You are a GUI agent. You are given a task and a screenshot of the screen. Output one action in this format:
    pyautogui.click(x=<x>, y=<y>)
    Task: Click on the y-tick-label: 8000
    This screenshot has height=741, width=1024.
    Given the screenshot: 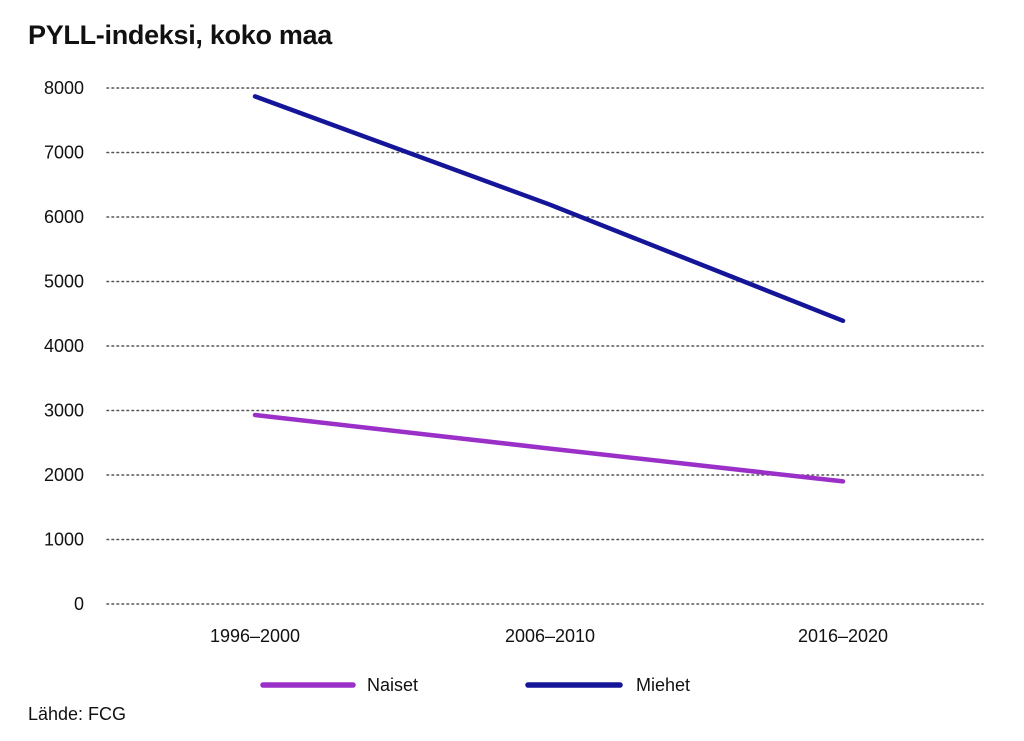 What is the action you would take?
    pyautogui.click(x=64, y=88)
    